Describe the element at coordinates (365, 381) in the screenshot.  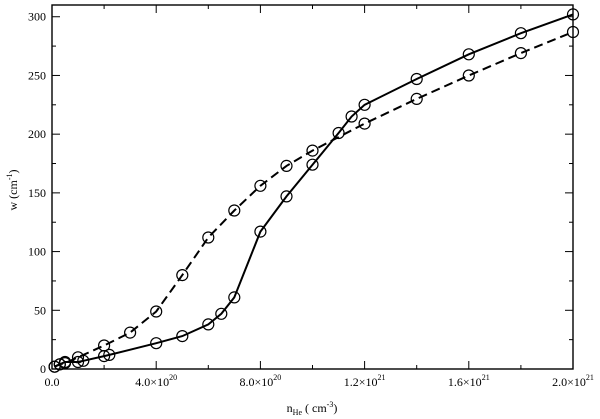
I see `x-tick-label: 1.2×10²¹` at that location.